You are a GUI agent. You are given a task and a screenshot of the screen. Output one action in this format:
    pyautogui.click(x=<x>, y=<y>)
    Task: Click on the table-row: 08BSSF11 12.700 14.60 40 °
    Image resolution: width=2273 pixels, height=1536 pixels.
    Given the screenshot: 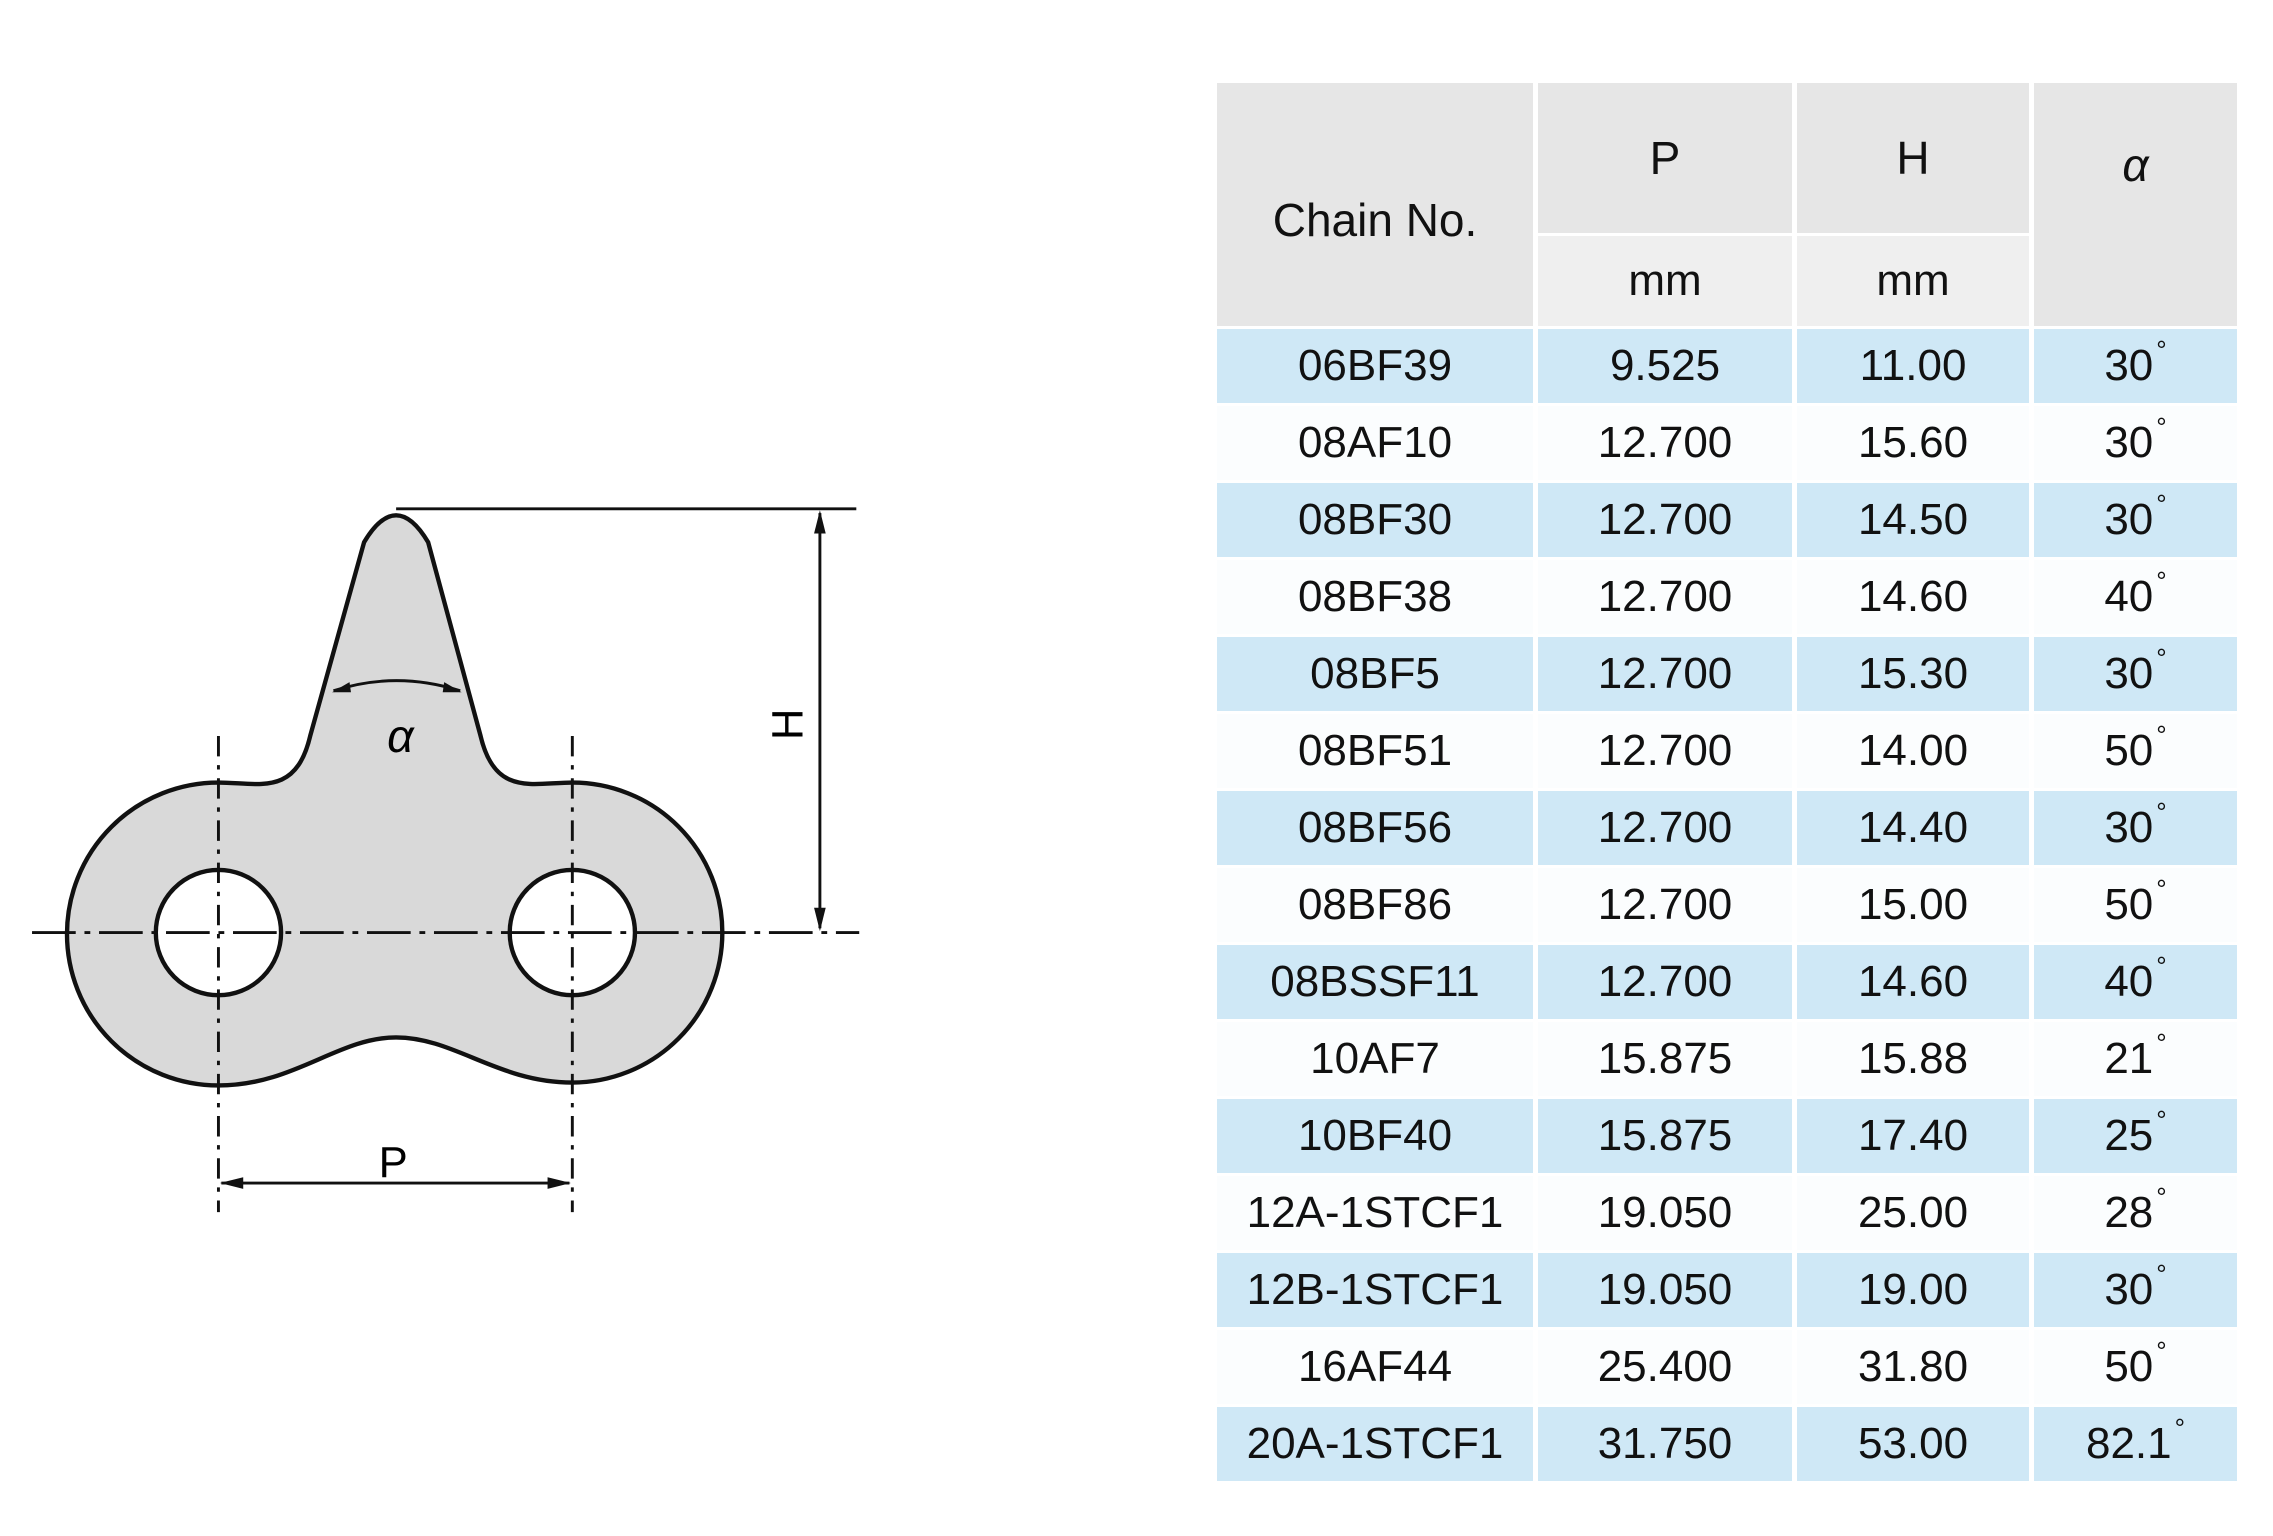 What is the action you would take?
    pyautogui.click(x=1727, y=982)
    